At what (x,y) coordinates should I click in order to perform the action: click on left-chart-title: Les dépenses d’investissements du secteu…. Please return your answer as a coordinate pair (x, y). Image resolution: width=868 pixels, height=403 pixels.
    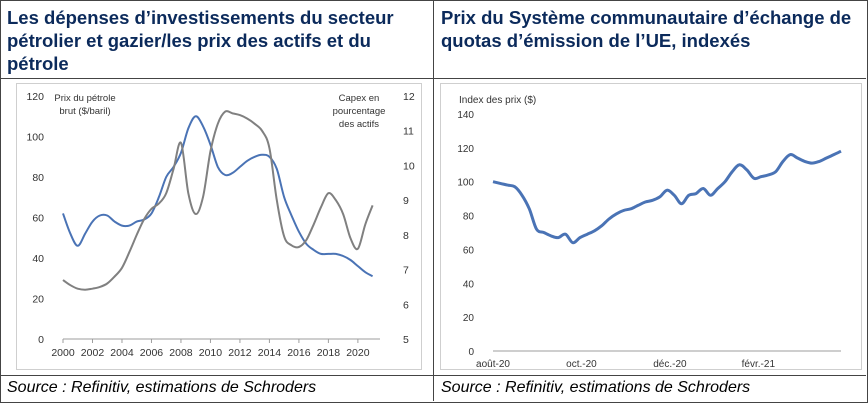
    Looking at the image, I should click on (200, 40).